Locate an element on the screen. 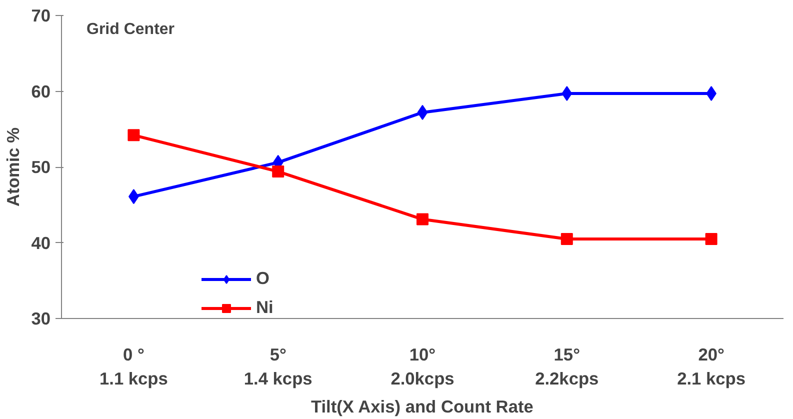  y-tick-label: 40 is located at coordinates (41, 242).